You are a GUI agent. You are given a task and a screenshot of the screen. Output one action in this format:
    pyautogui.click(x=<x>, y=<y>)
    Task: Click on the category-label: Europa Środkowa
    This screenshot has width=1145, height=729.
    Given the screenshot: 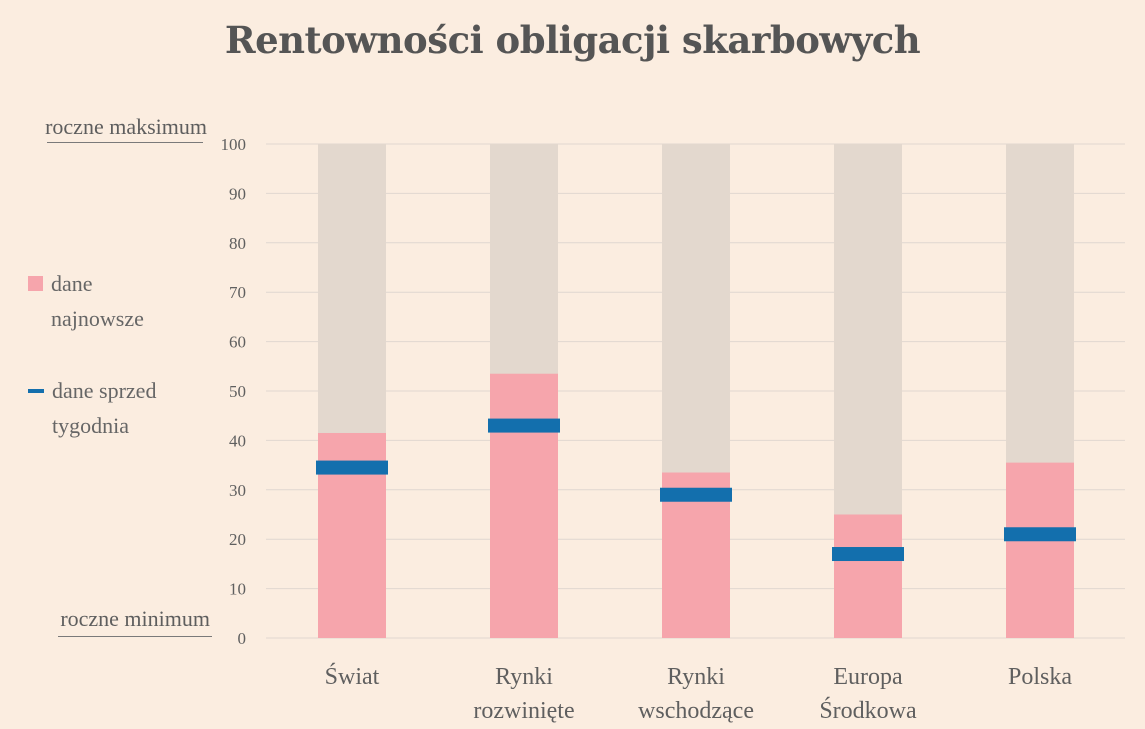 What is the action you would take?
    pyautogui.click(x=868, y=694)
    